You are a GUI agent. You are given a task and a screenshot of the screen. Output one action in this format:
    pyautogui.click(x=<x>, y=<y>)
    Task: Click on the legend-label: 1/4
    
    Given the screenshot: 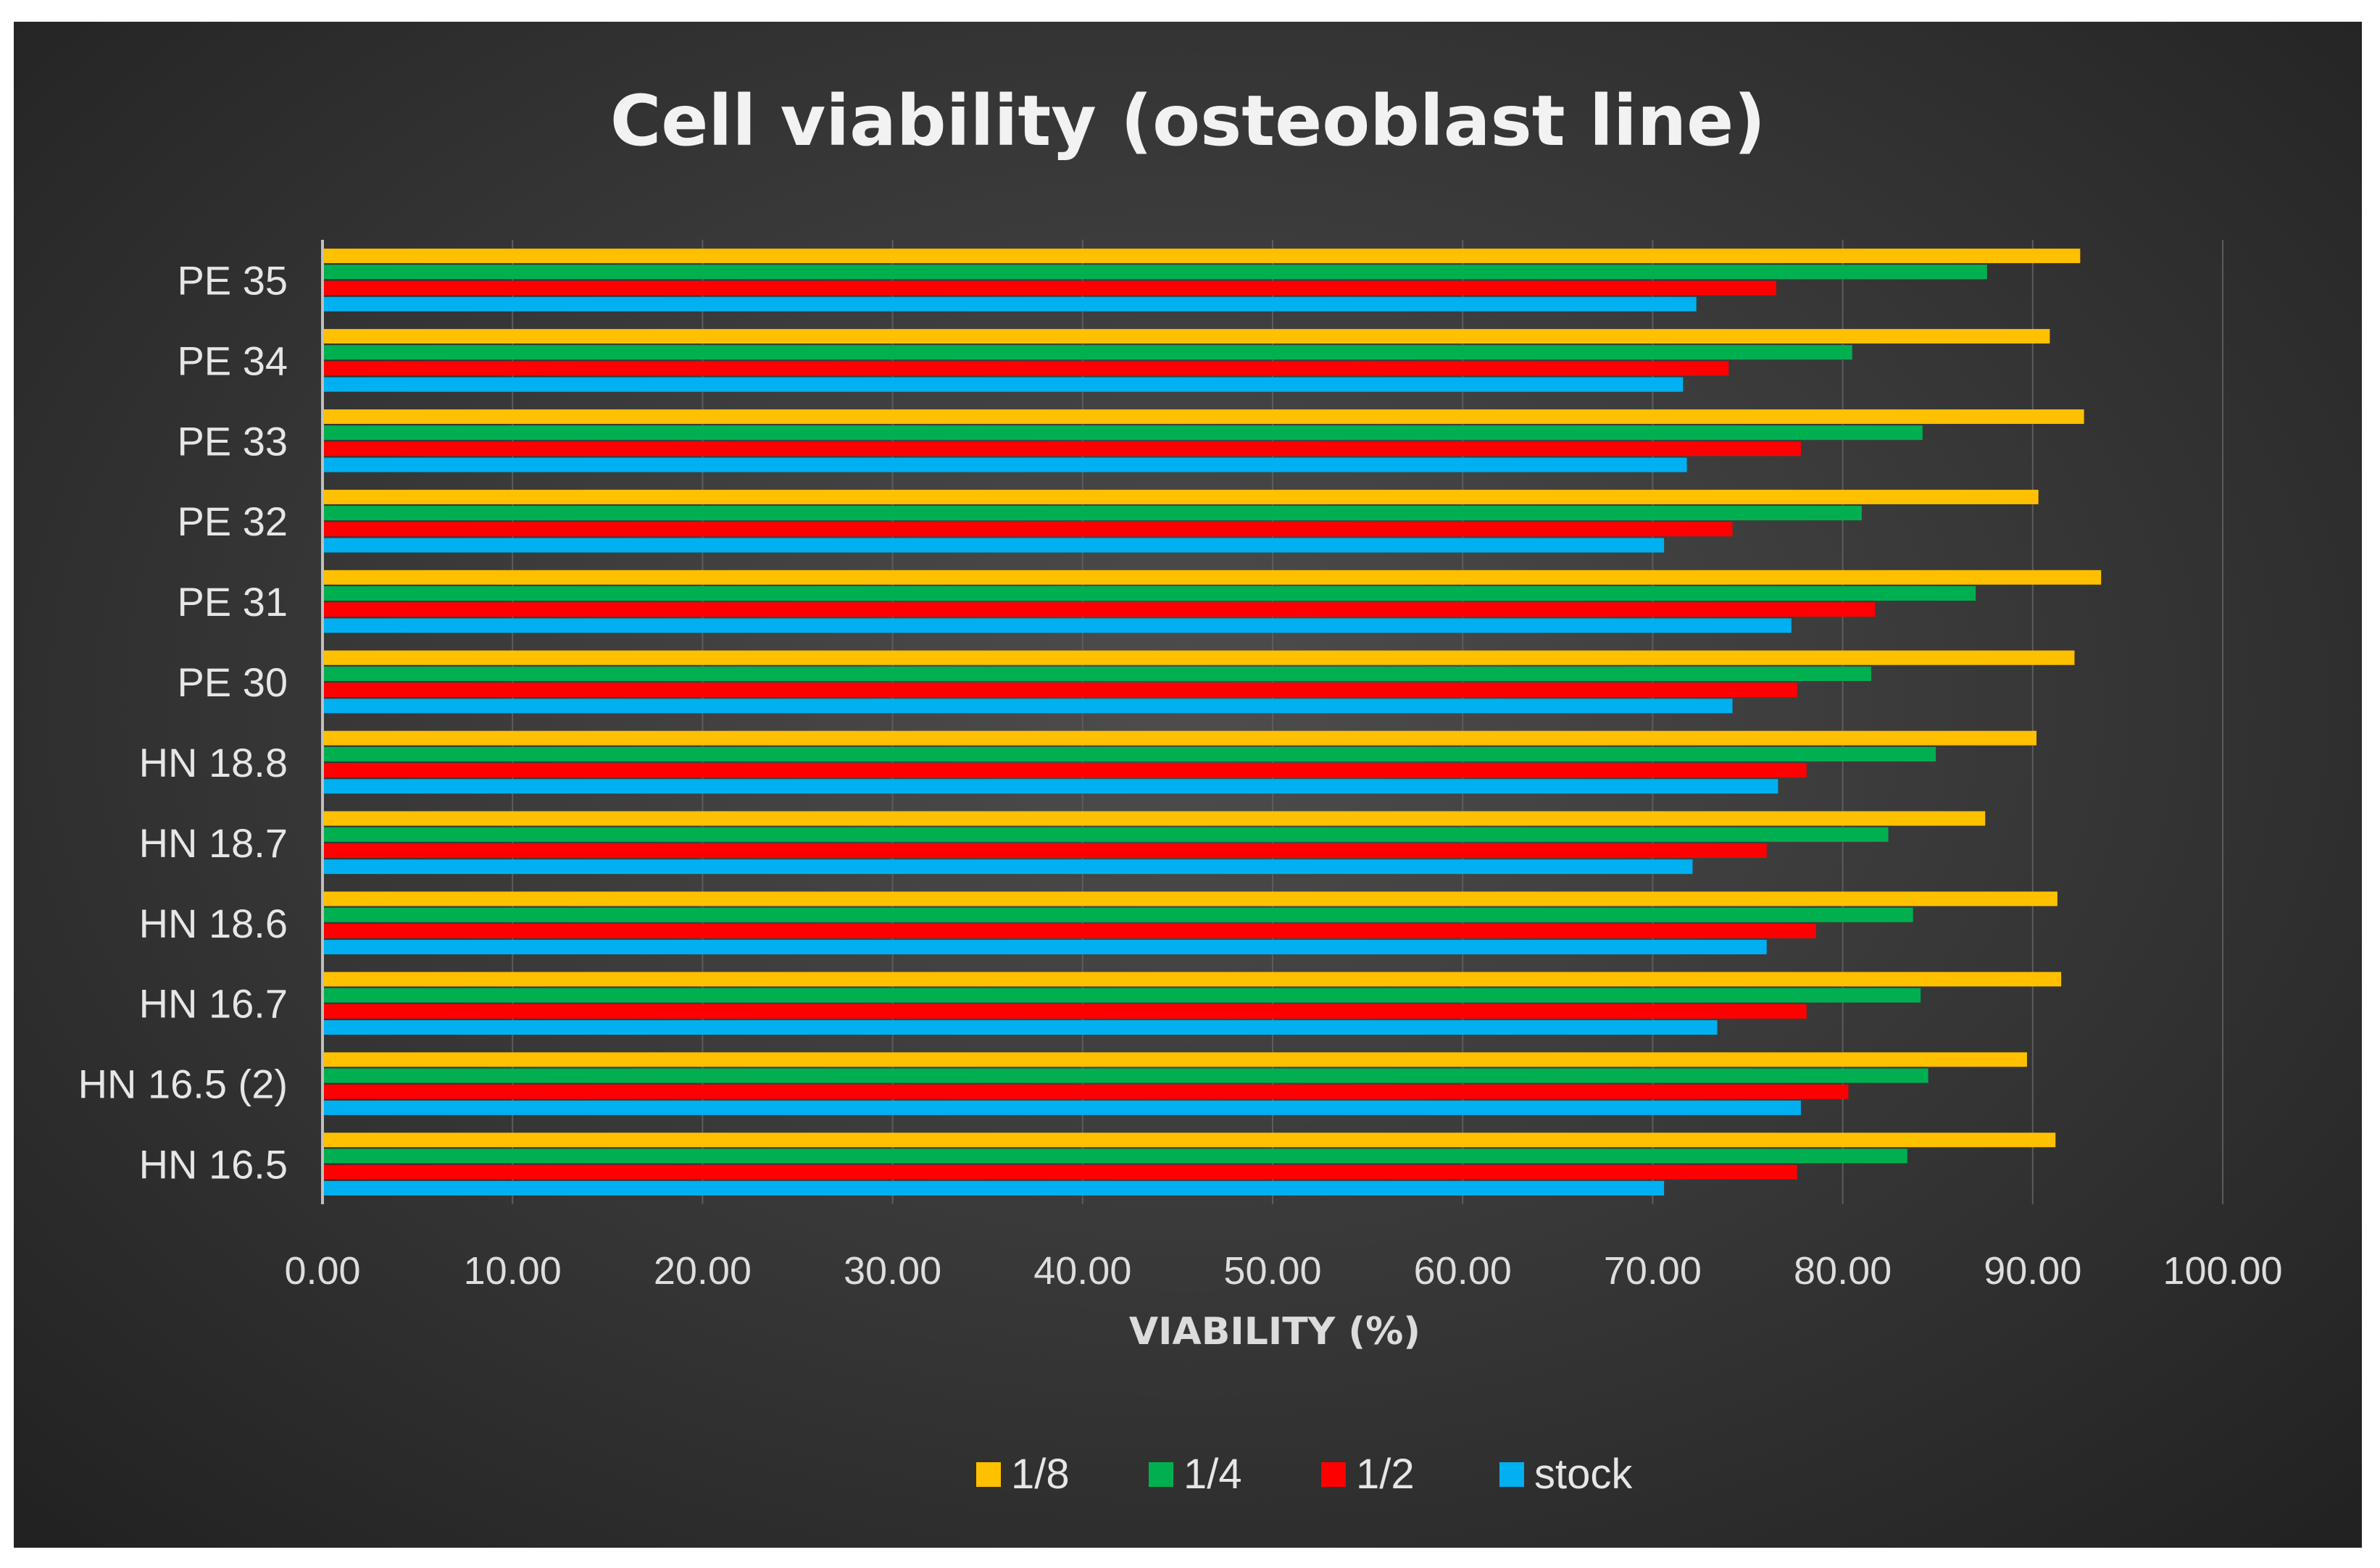 What is the action you would take?
    pyautogui.click(x=1212, y=1474)
    